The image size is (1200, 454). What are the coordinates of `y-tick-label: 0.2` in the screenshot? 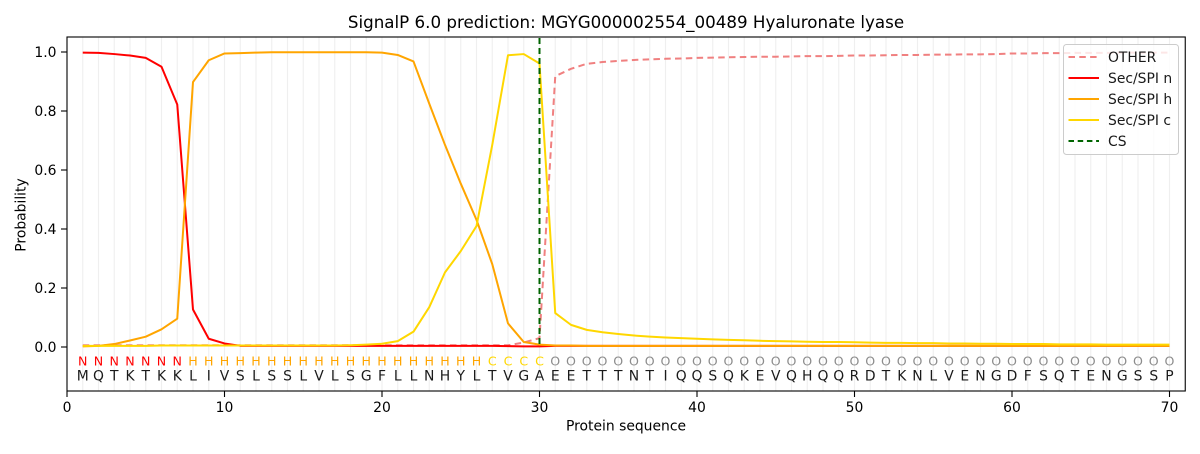 It's located at (45, 289).